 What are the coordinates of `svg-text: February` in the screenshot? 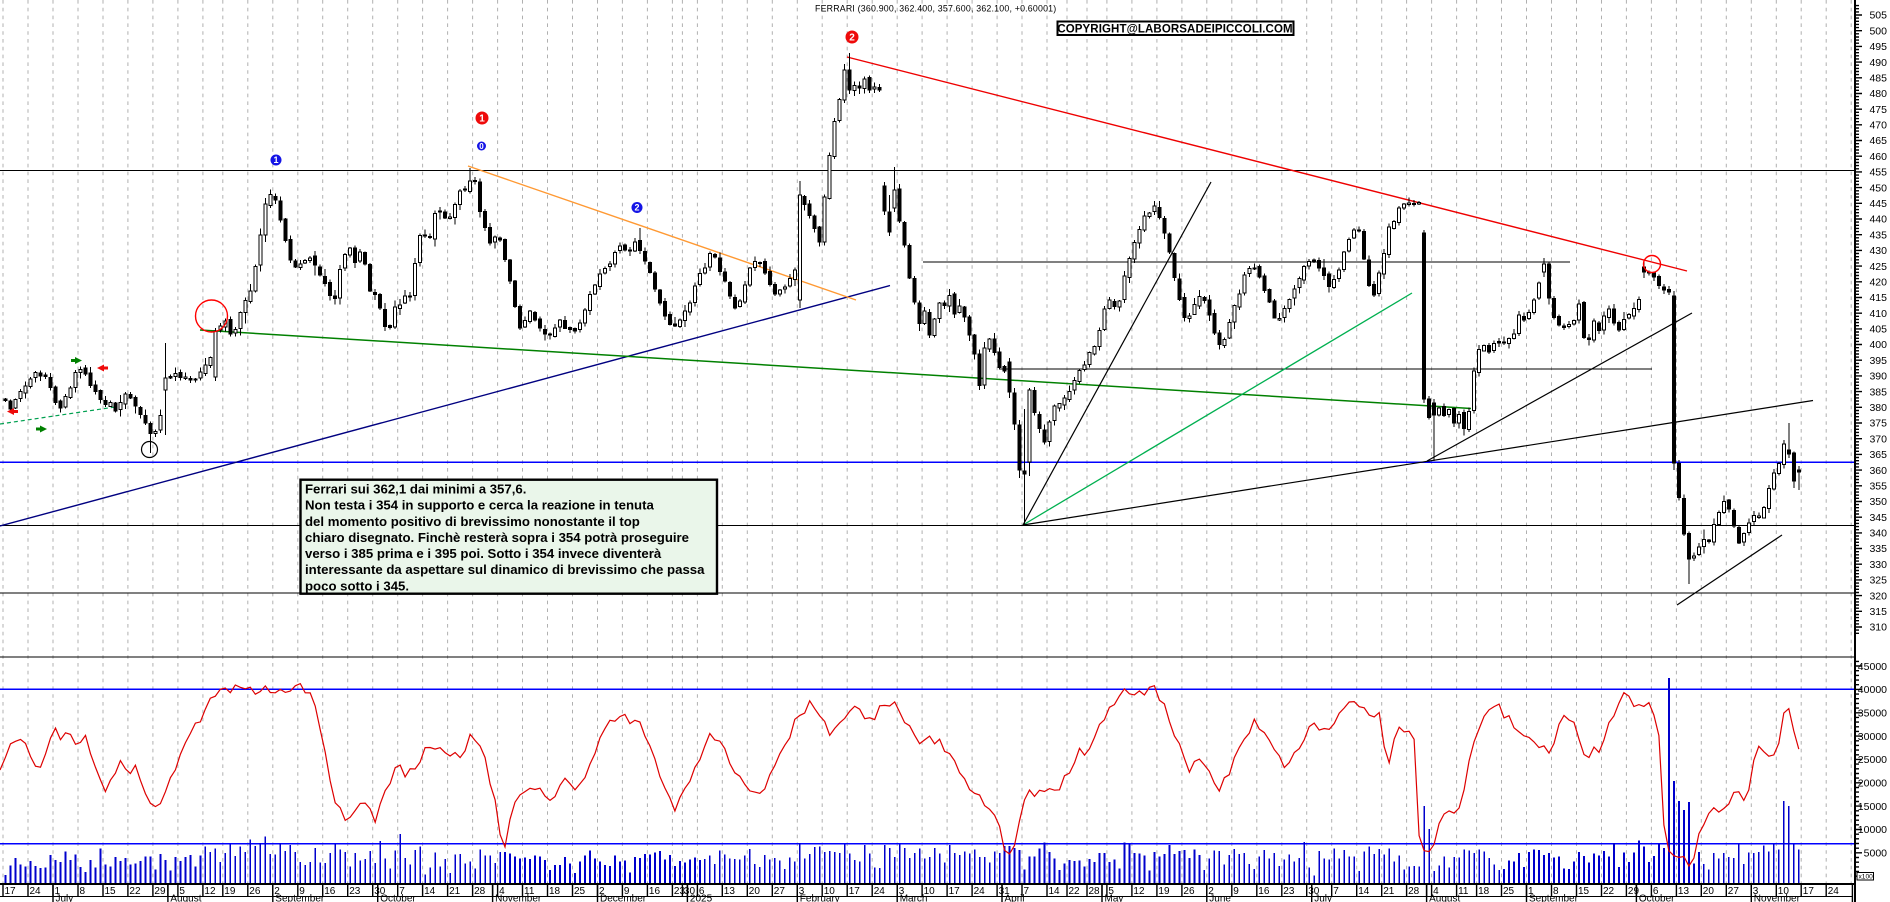 It's located at (820, 898).